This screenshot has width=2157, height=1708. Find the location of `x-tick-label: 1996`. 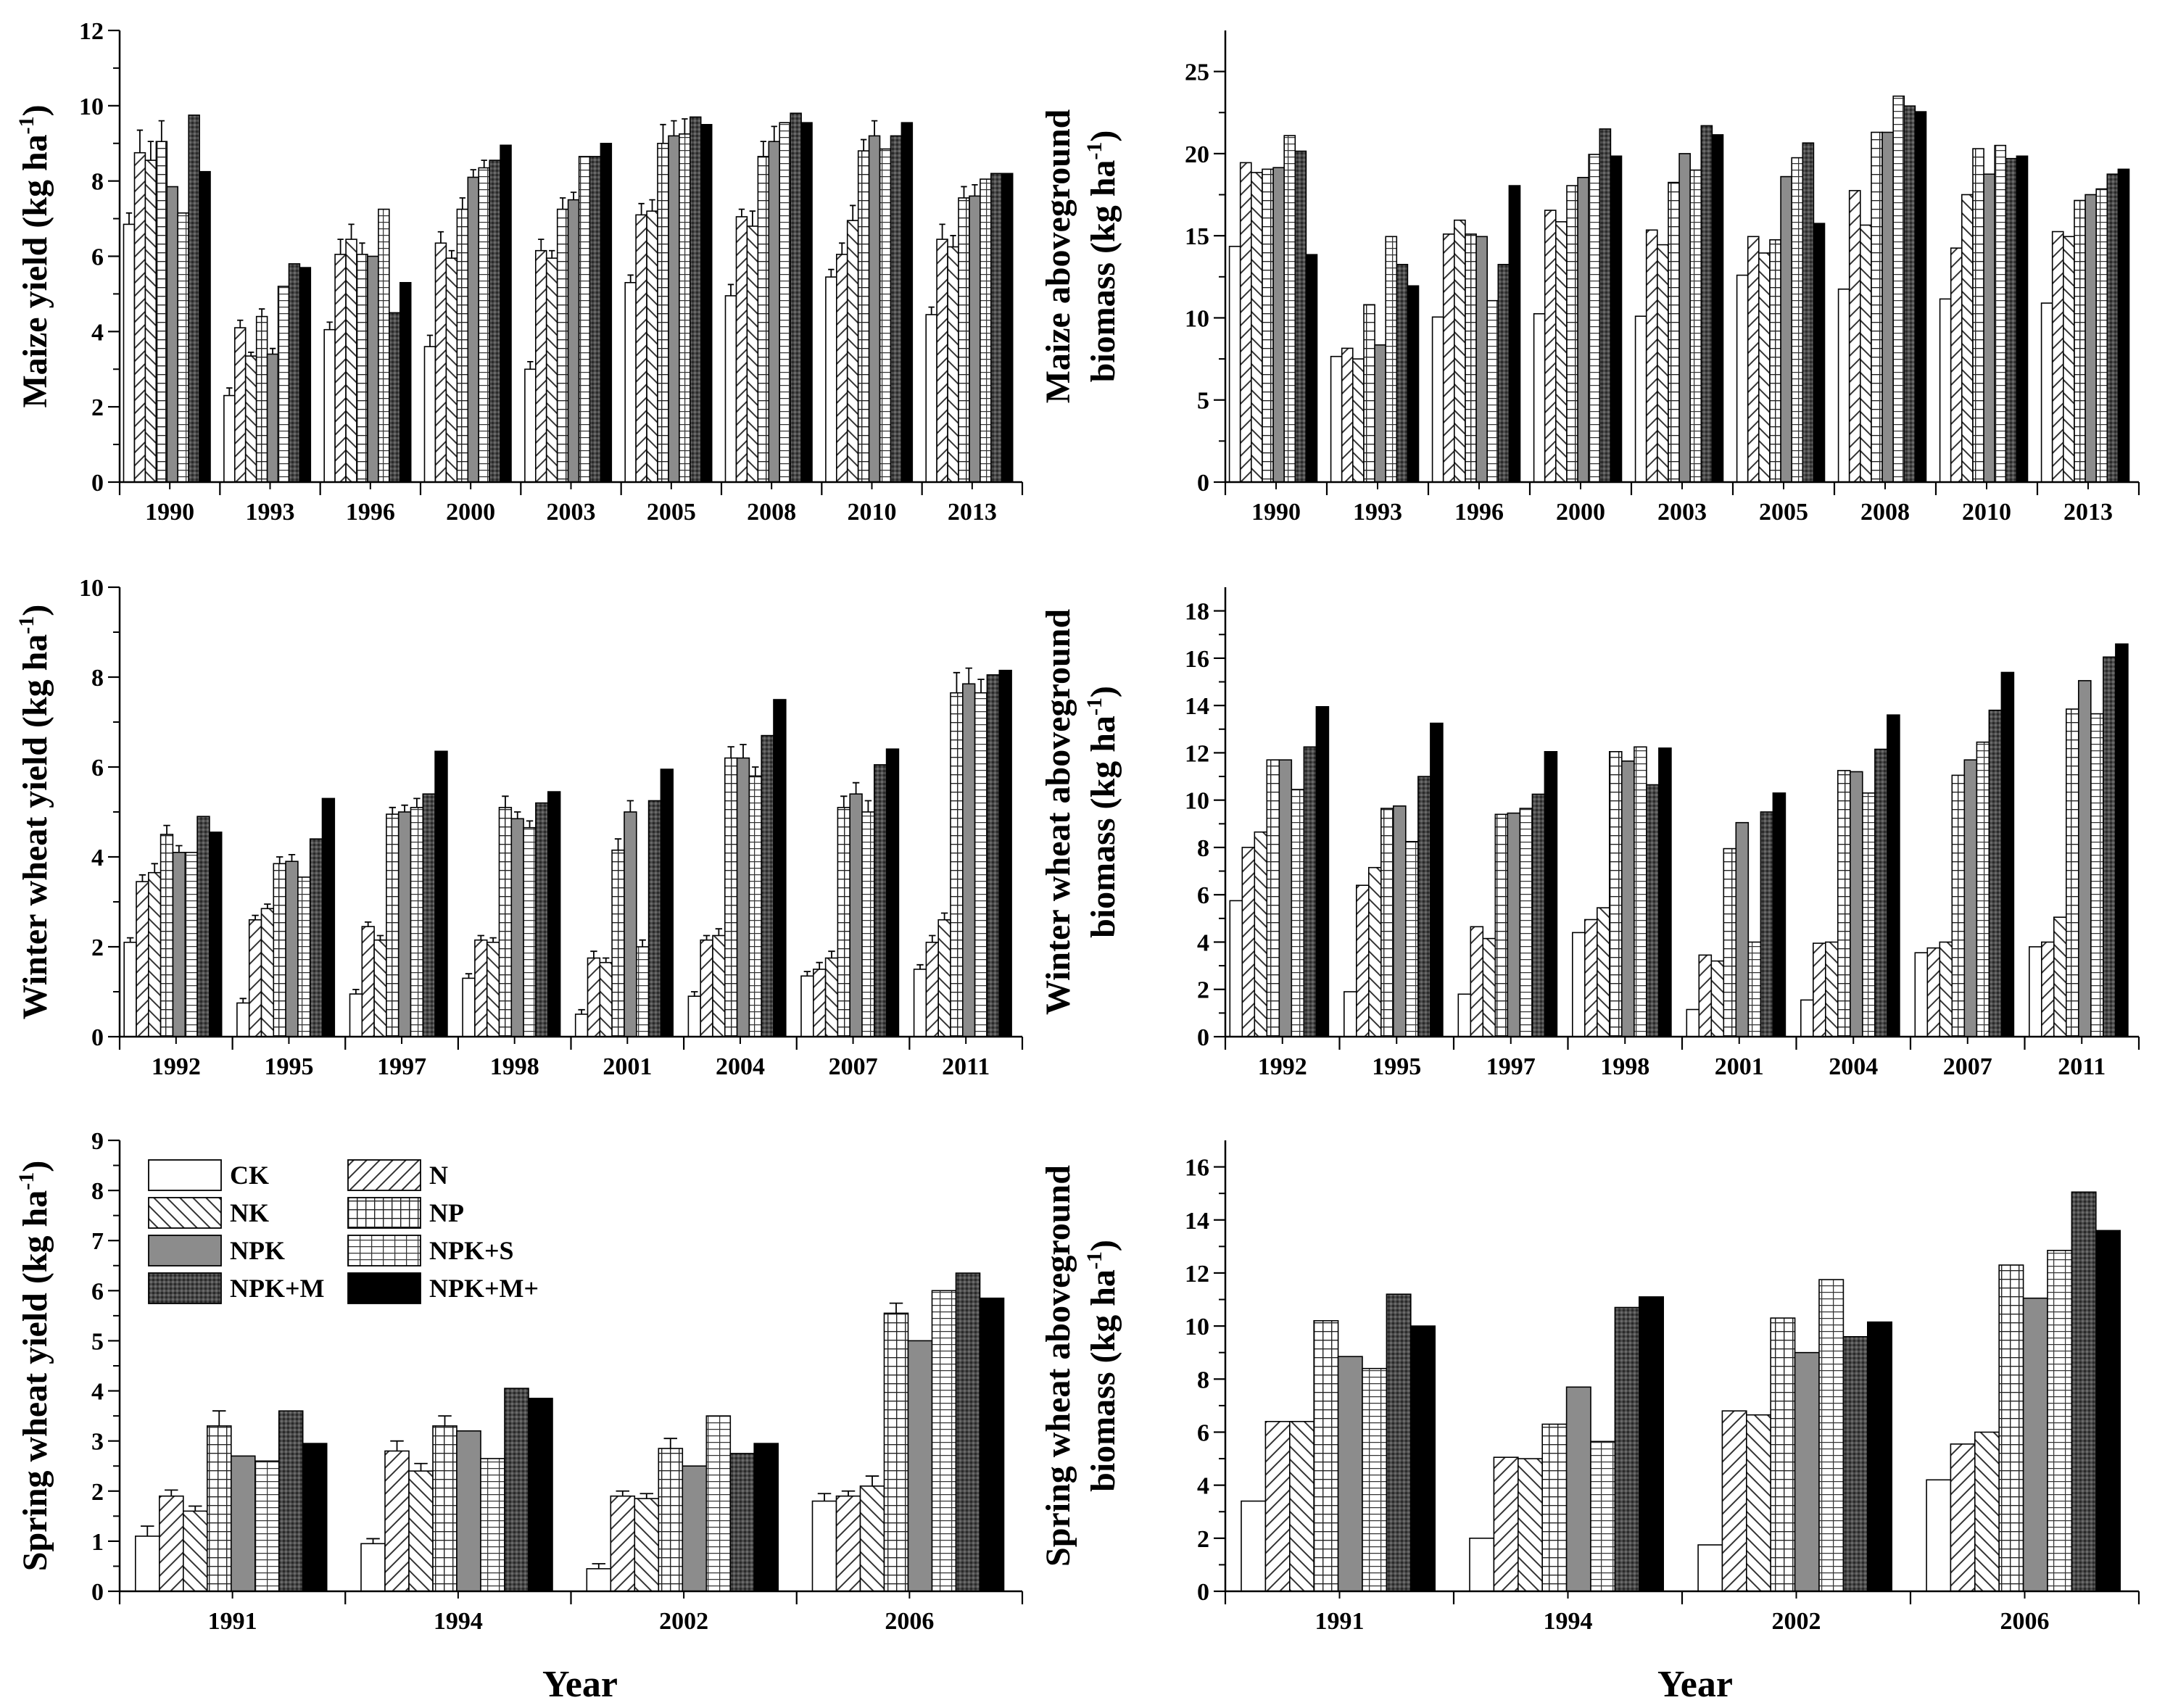

x-tick-label: 1996 is located at coordinates (1479, 512).